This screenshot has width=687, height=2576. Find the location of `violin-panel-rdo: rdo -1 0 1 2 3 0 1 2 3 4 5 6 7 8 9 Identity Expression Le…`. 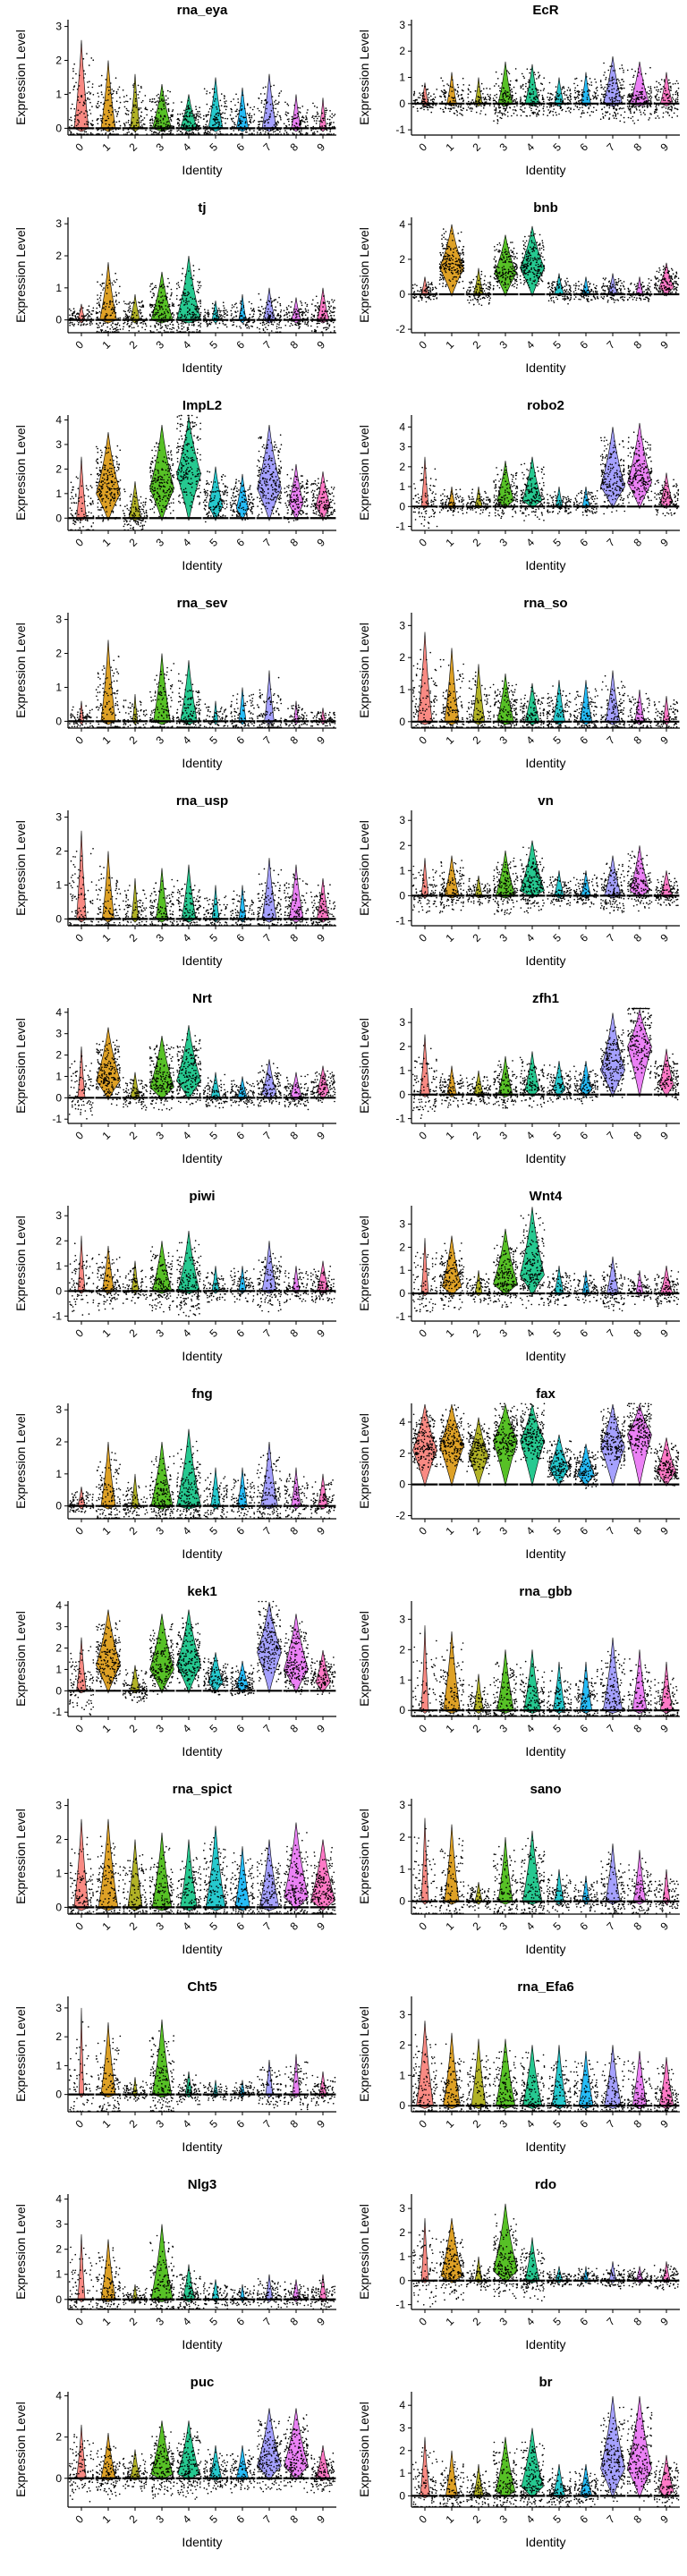

violin-panel-rdo: rdo -1 0 1 2 3 0 1 2 3 4 5 6 7 8 9 Identity Expression Le… is located at coordinates (515, 2273).